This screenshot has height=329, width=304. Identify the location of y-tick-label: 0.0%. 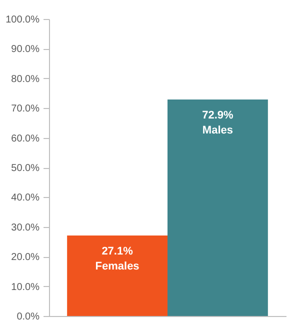
(28, 317).